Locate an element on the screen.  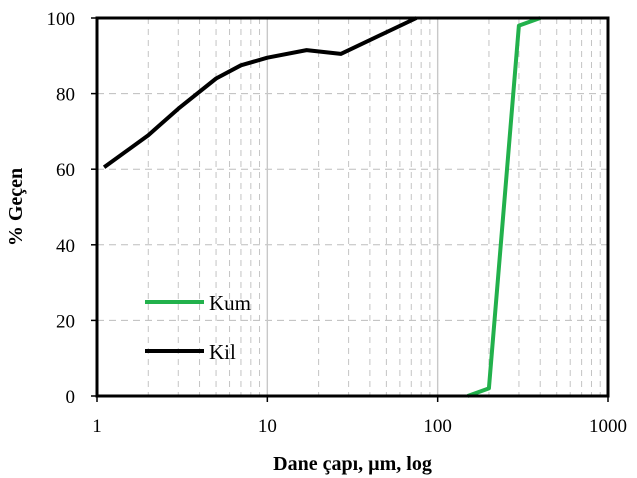
y-tick-label: 80 is located at coordinates (65, 95).